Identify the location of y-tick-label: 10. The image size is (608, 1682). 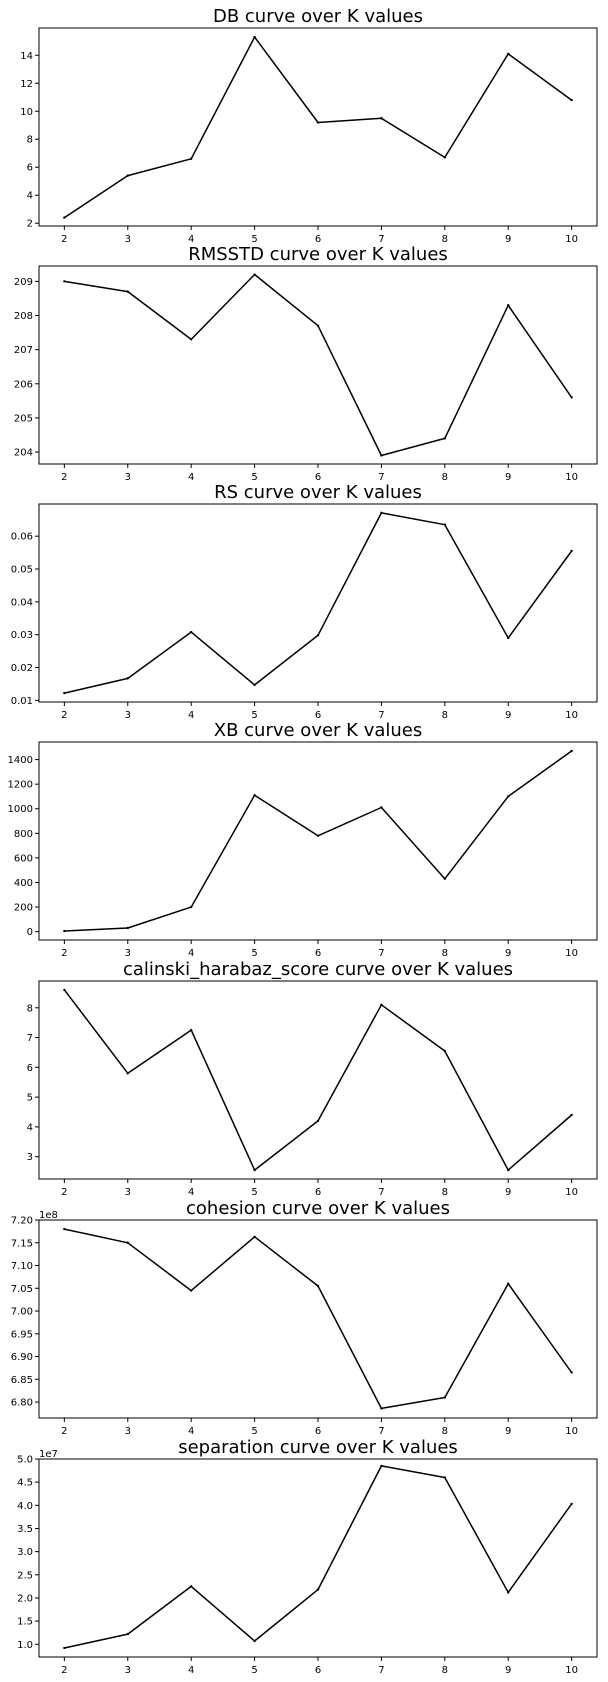
(26, 112).